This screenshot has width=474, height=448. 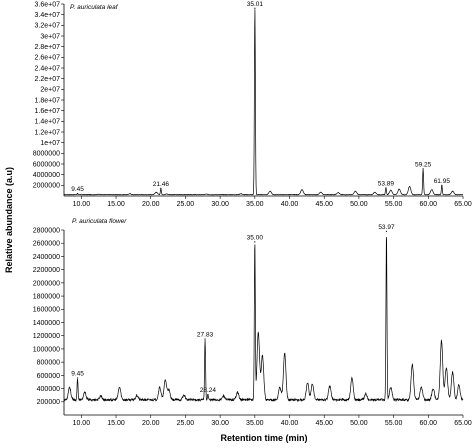 I want to click on y-tick-label: 3.4e+07, so click(x=48, y=15).